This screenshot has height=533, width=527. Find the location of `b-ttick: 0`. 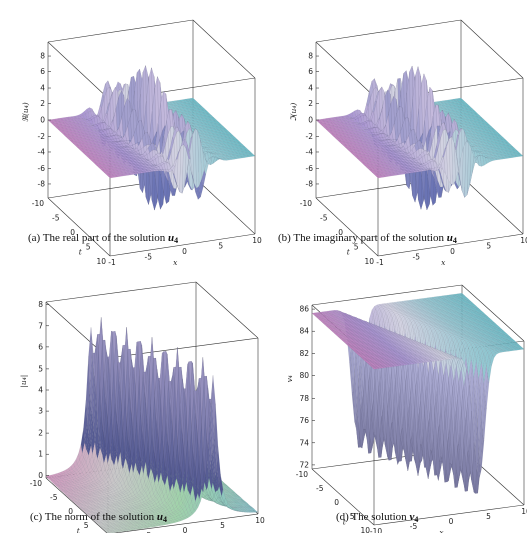

b-ttick: 0 is located at coordinates (340, 232).